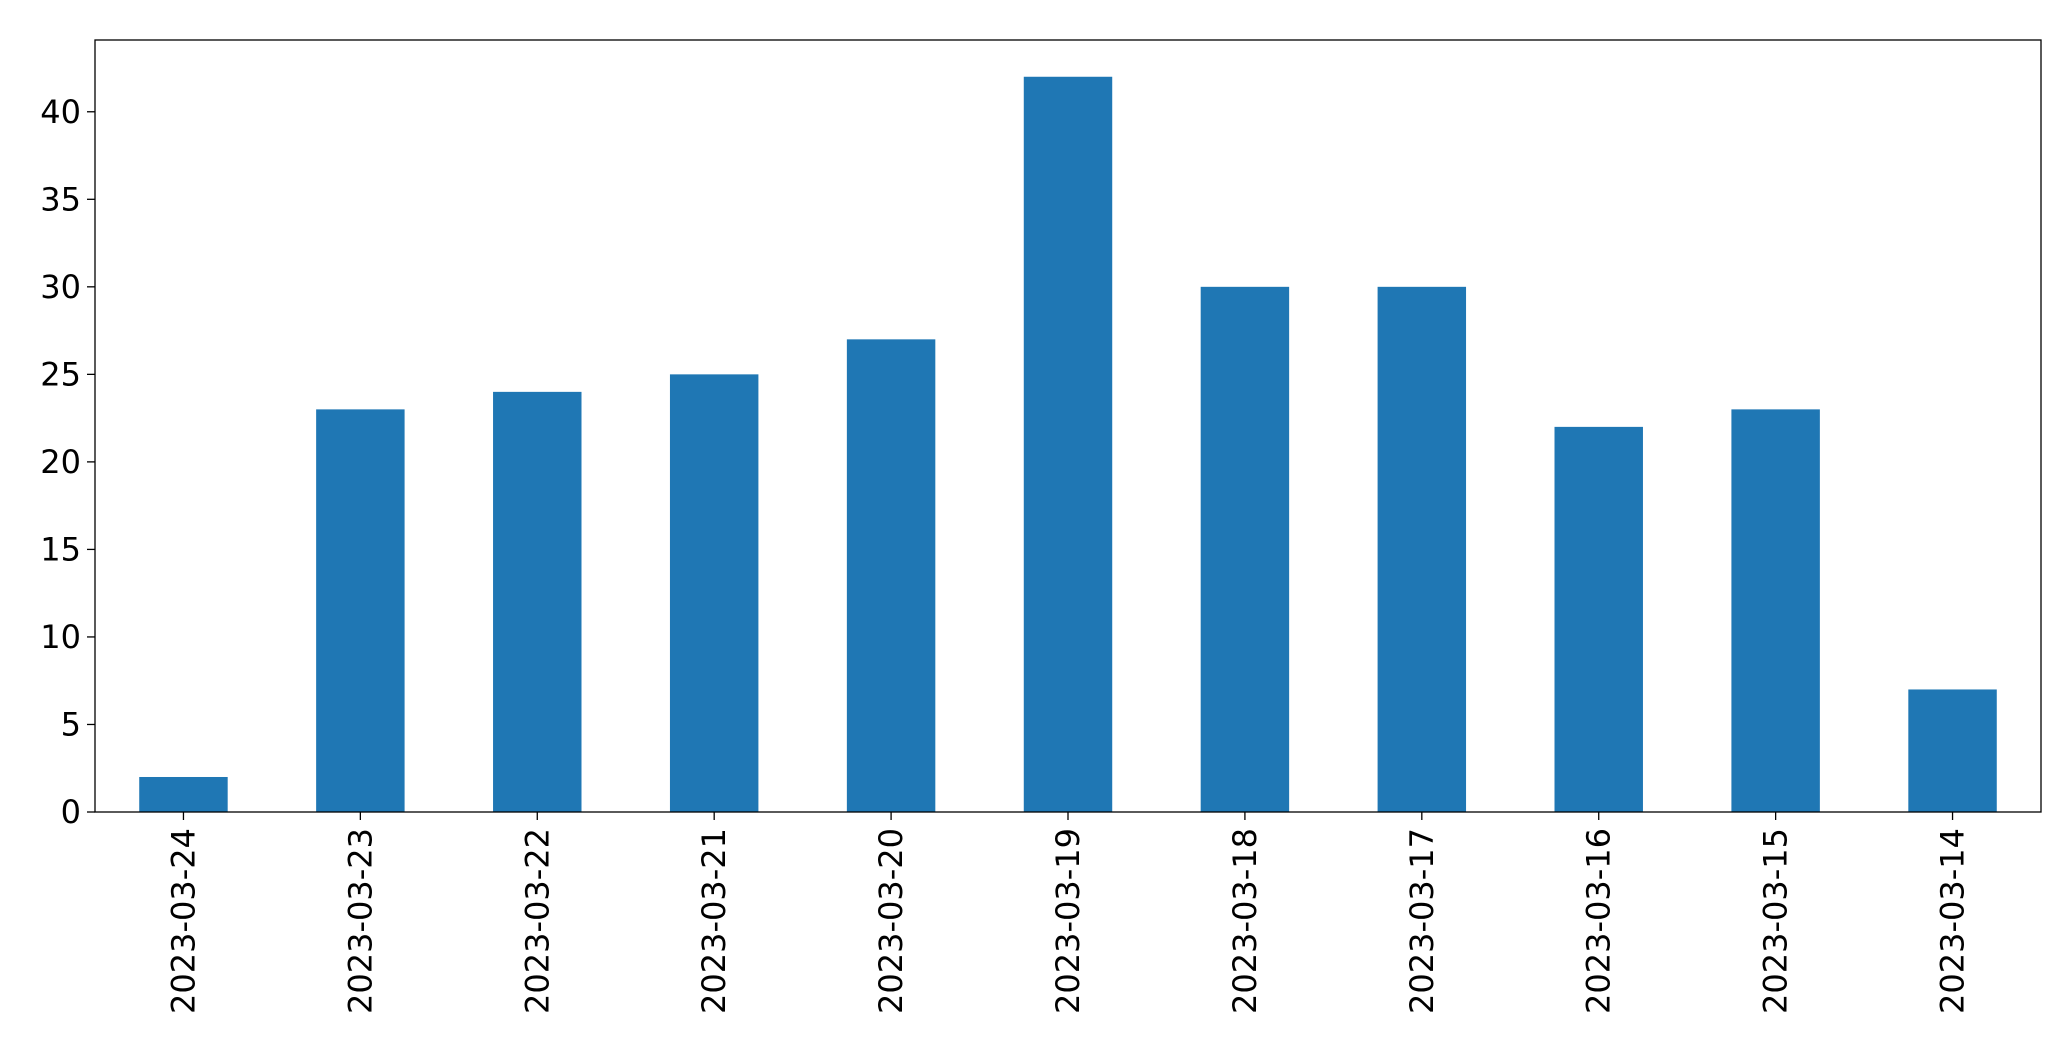  What do you see at coordinates (60, 287) in the screenshot?
I see `y-tick-label: 30` at bounding box center [60, 287].